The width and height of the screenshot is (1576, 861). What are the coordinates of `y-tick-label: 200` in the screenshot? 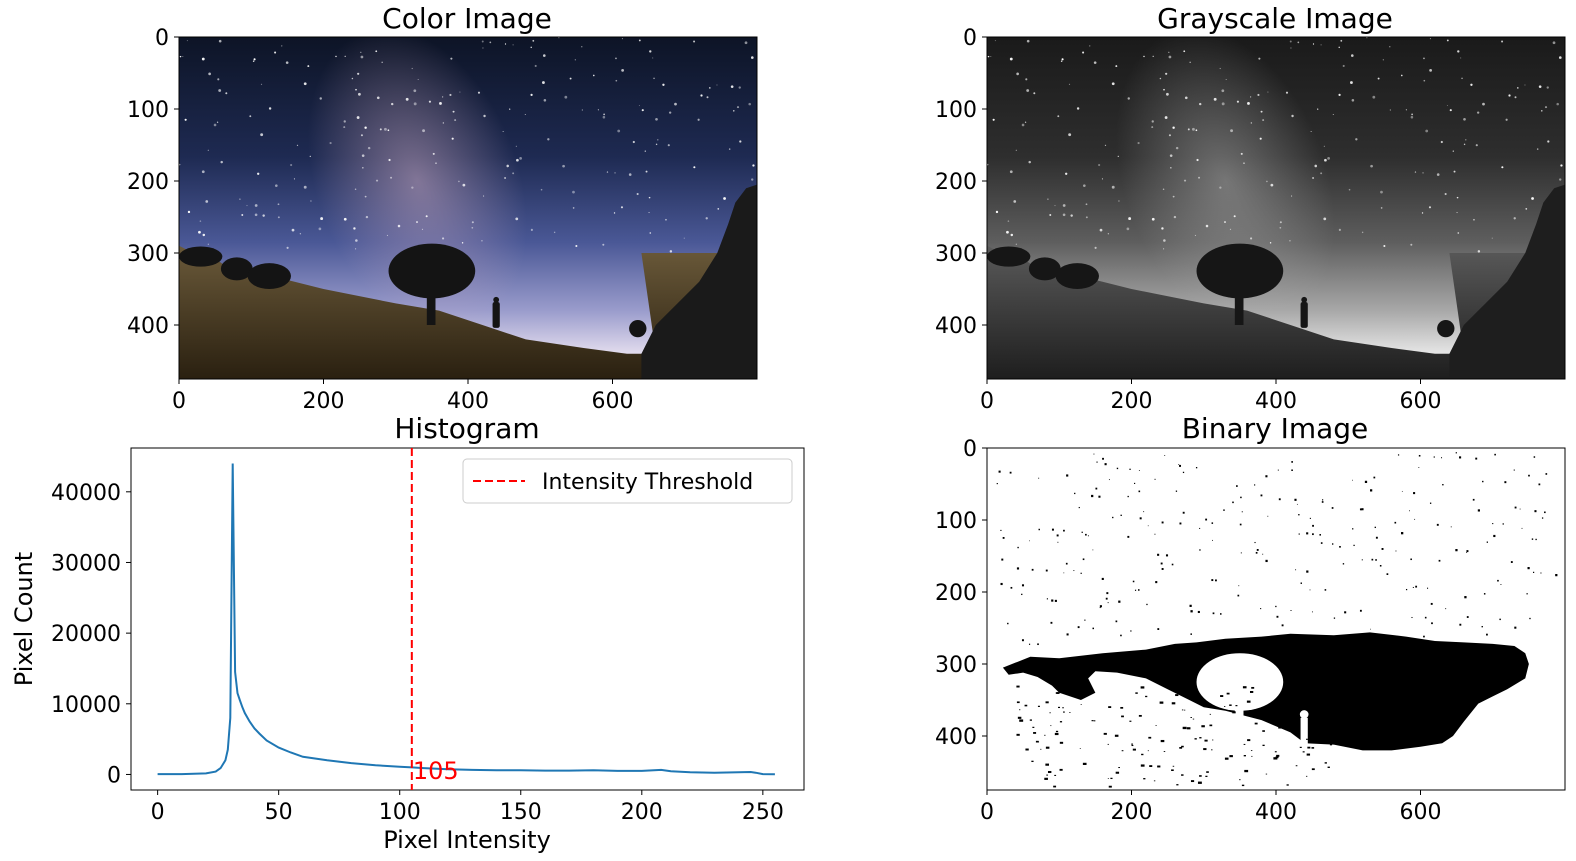 It's located at (956, 593).